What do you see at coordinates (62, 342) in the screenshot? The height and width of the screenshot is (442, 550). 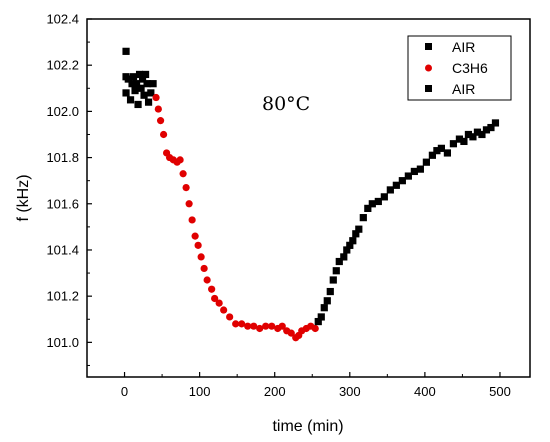 I see `y-tick-label: 101.0` at bounding box center [62, 342].